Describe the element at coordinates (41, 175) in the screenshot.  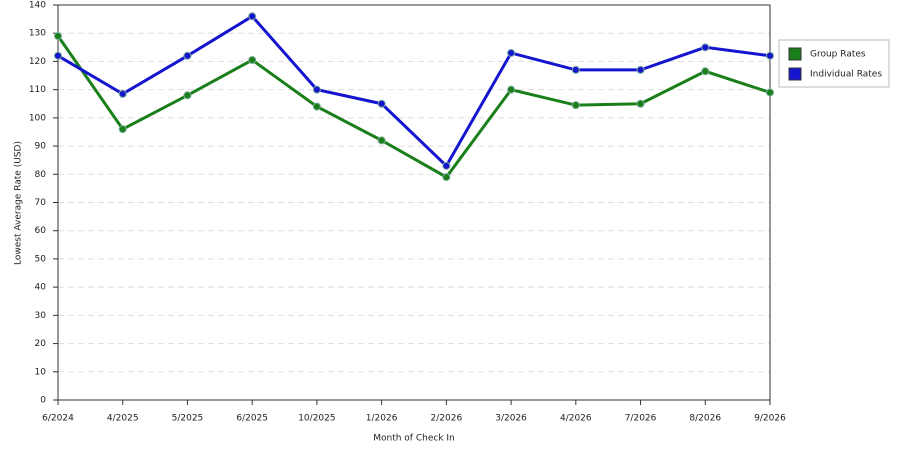
I see `y-tick-label: 80` at that location.